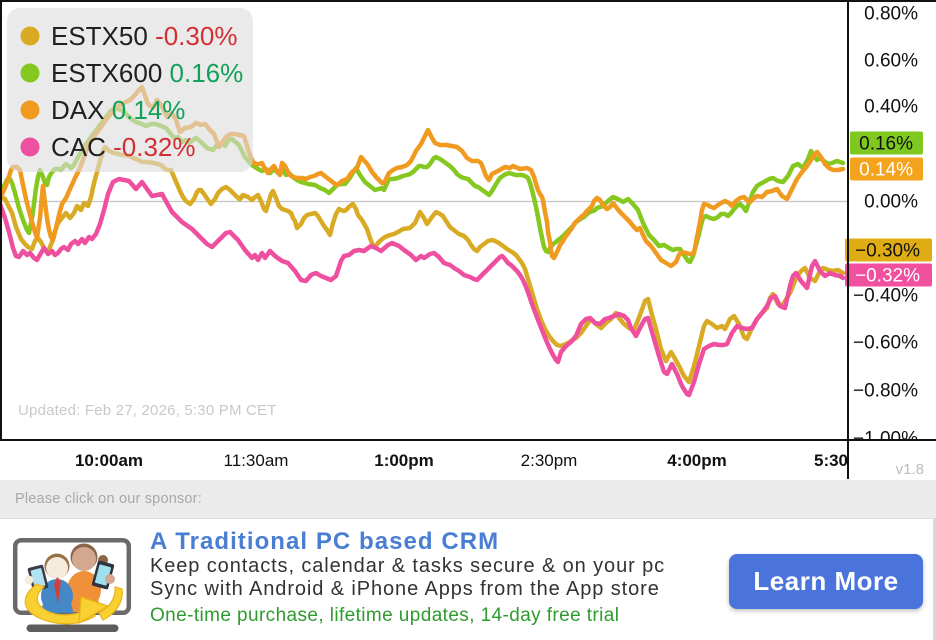 This screenshot has width=936, height=640. I want to click on svg-text: 11:30am, so click(256, 460).